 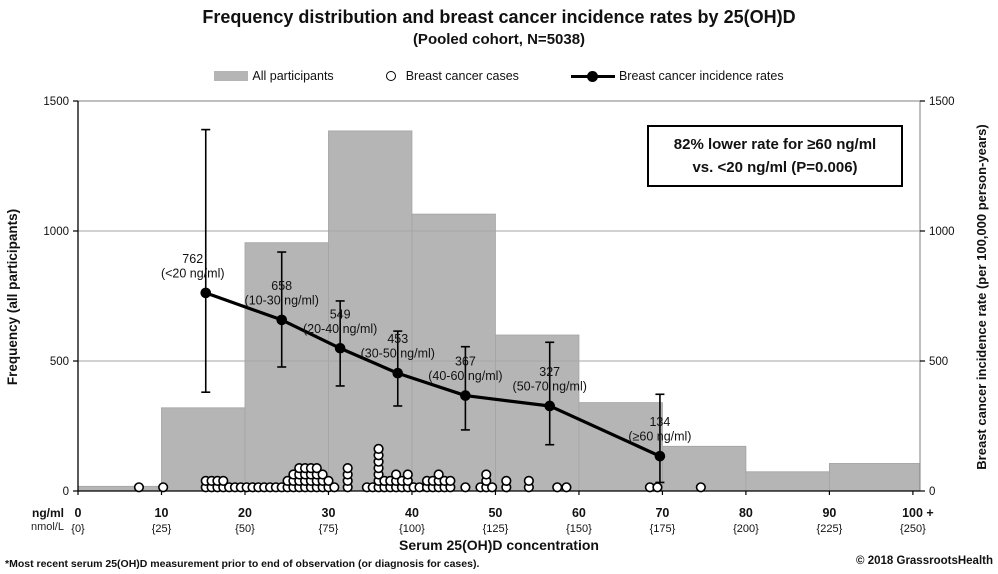 I want to click on x-tick-label-nmoll: {150}, so click(x=579, y=529).